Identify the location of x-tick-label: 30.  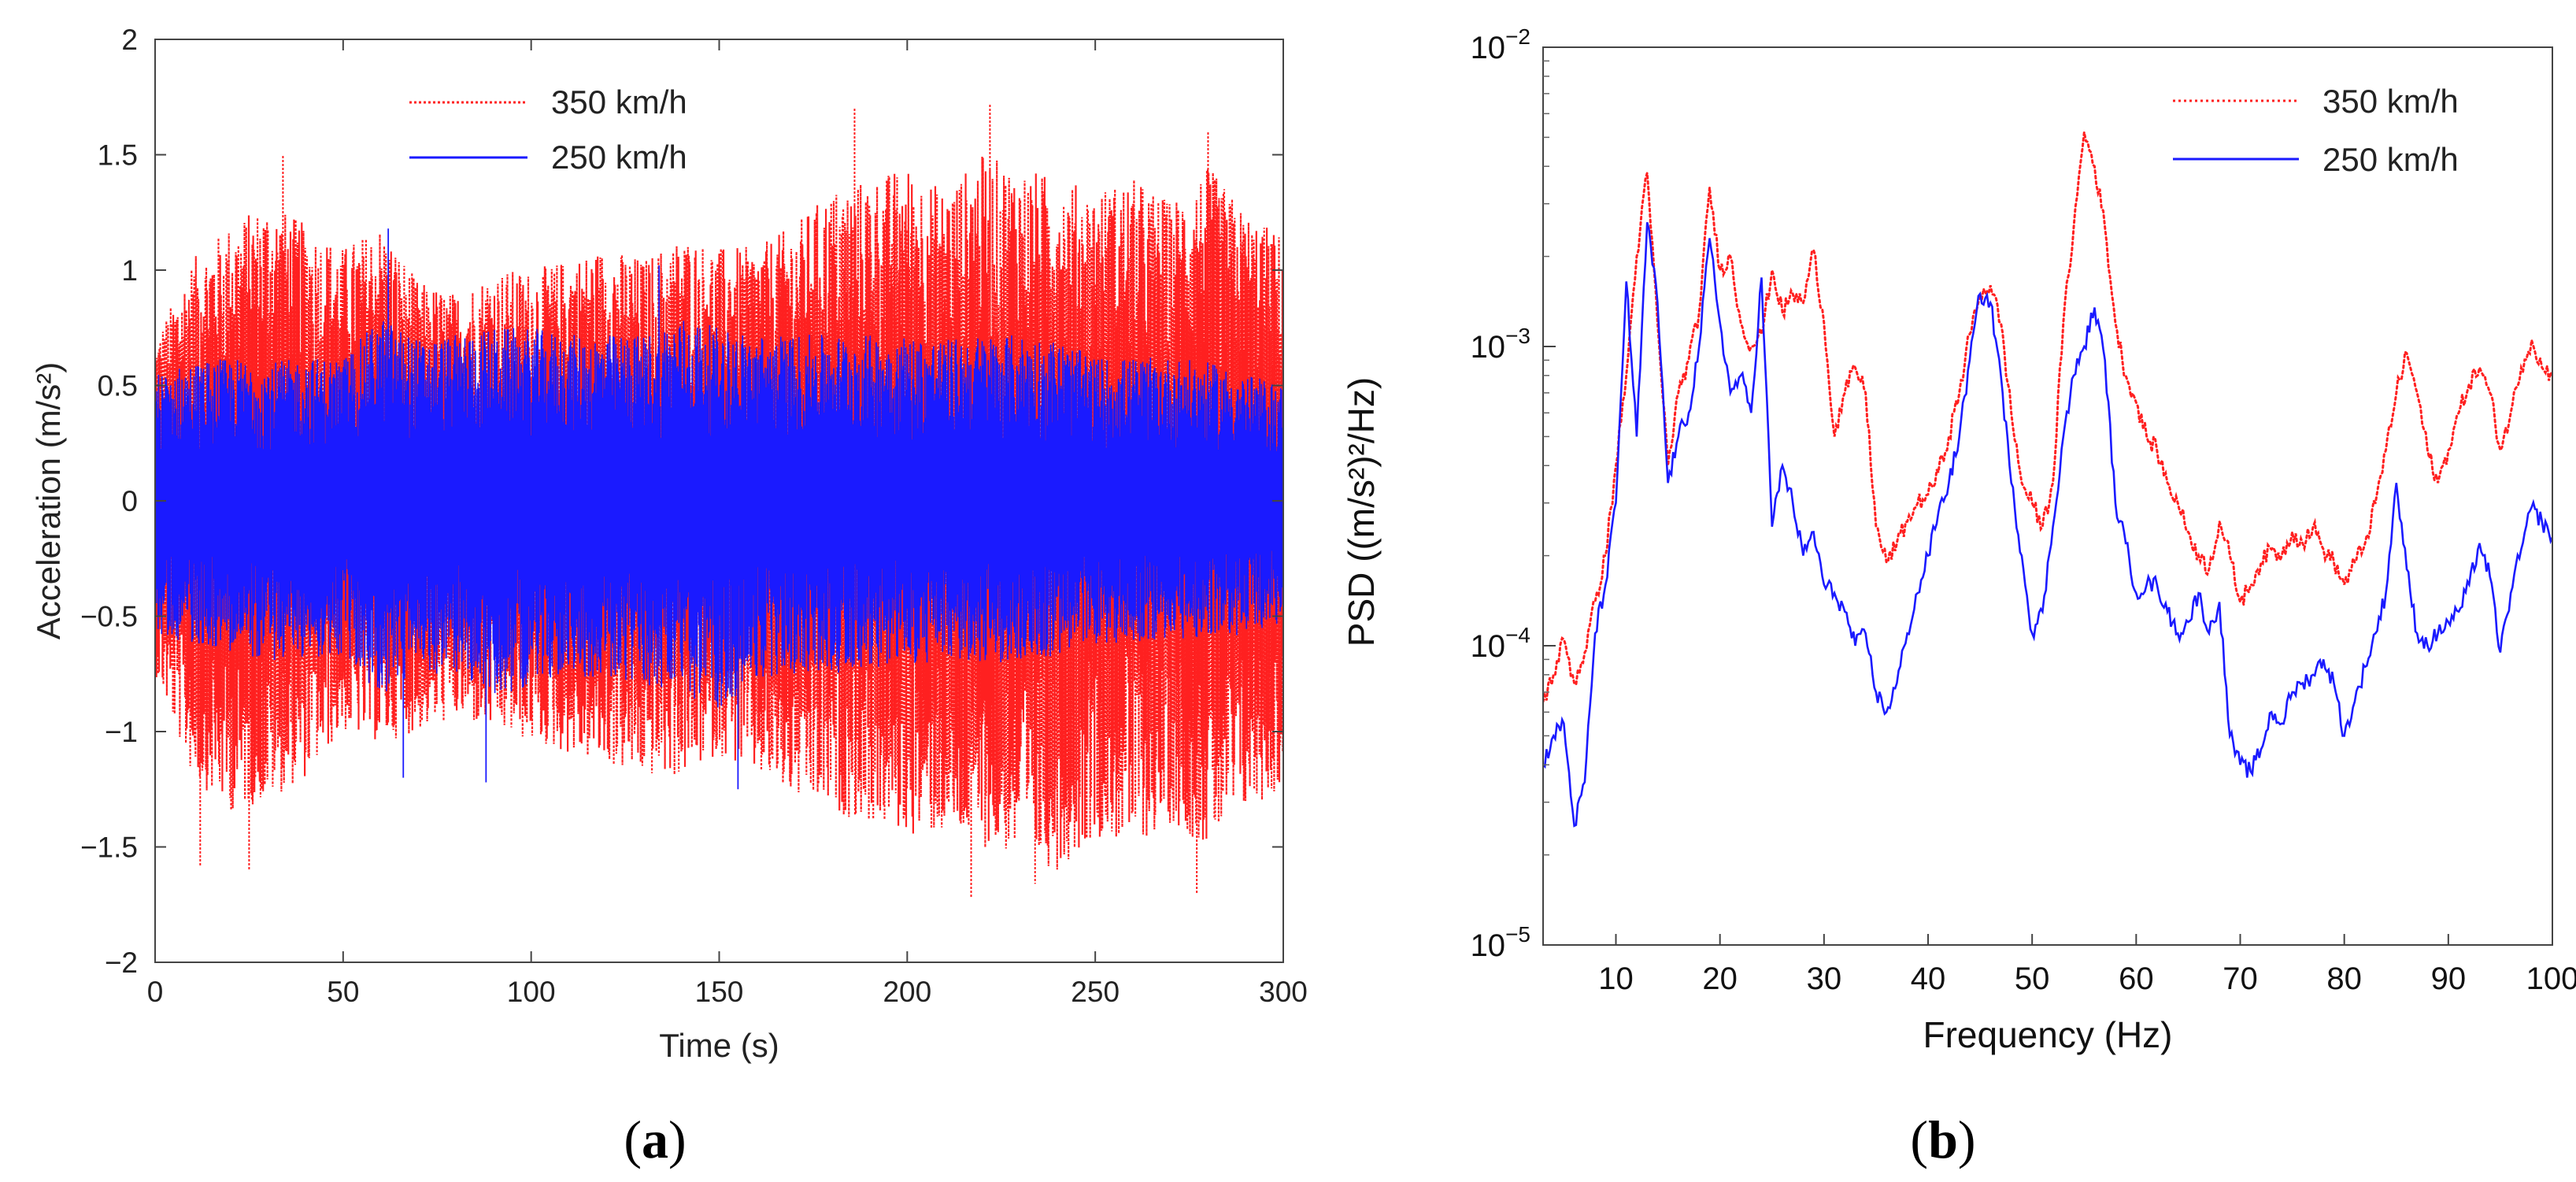
(1824, 979).